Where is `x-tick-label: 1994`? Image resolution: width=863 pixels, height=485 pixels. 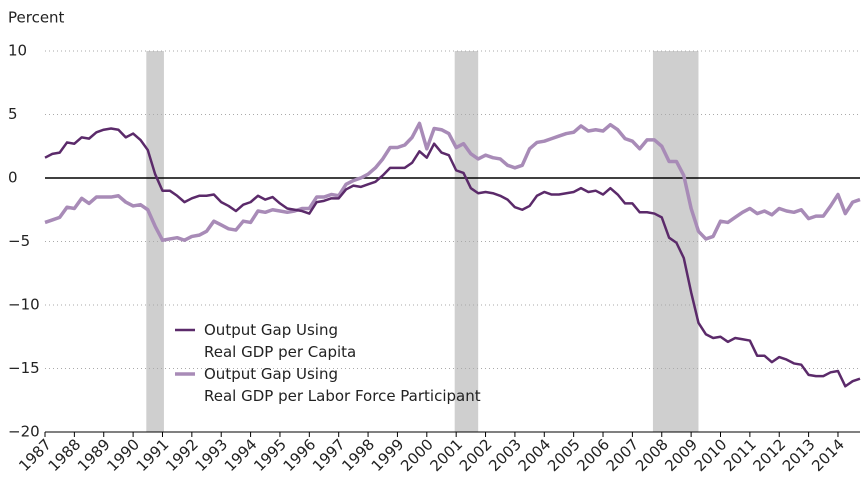 x-tick-label: 1994 is located at coordinates (241, 455).